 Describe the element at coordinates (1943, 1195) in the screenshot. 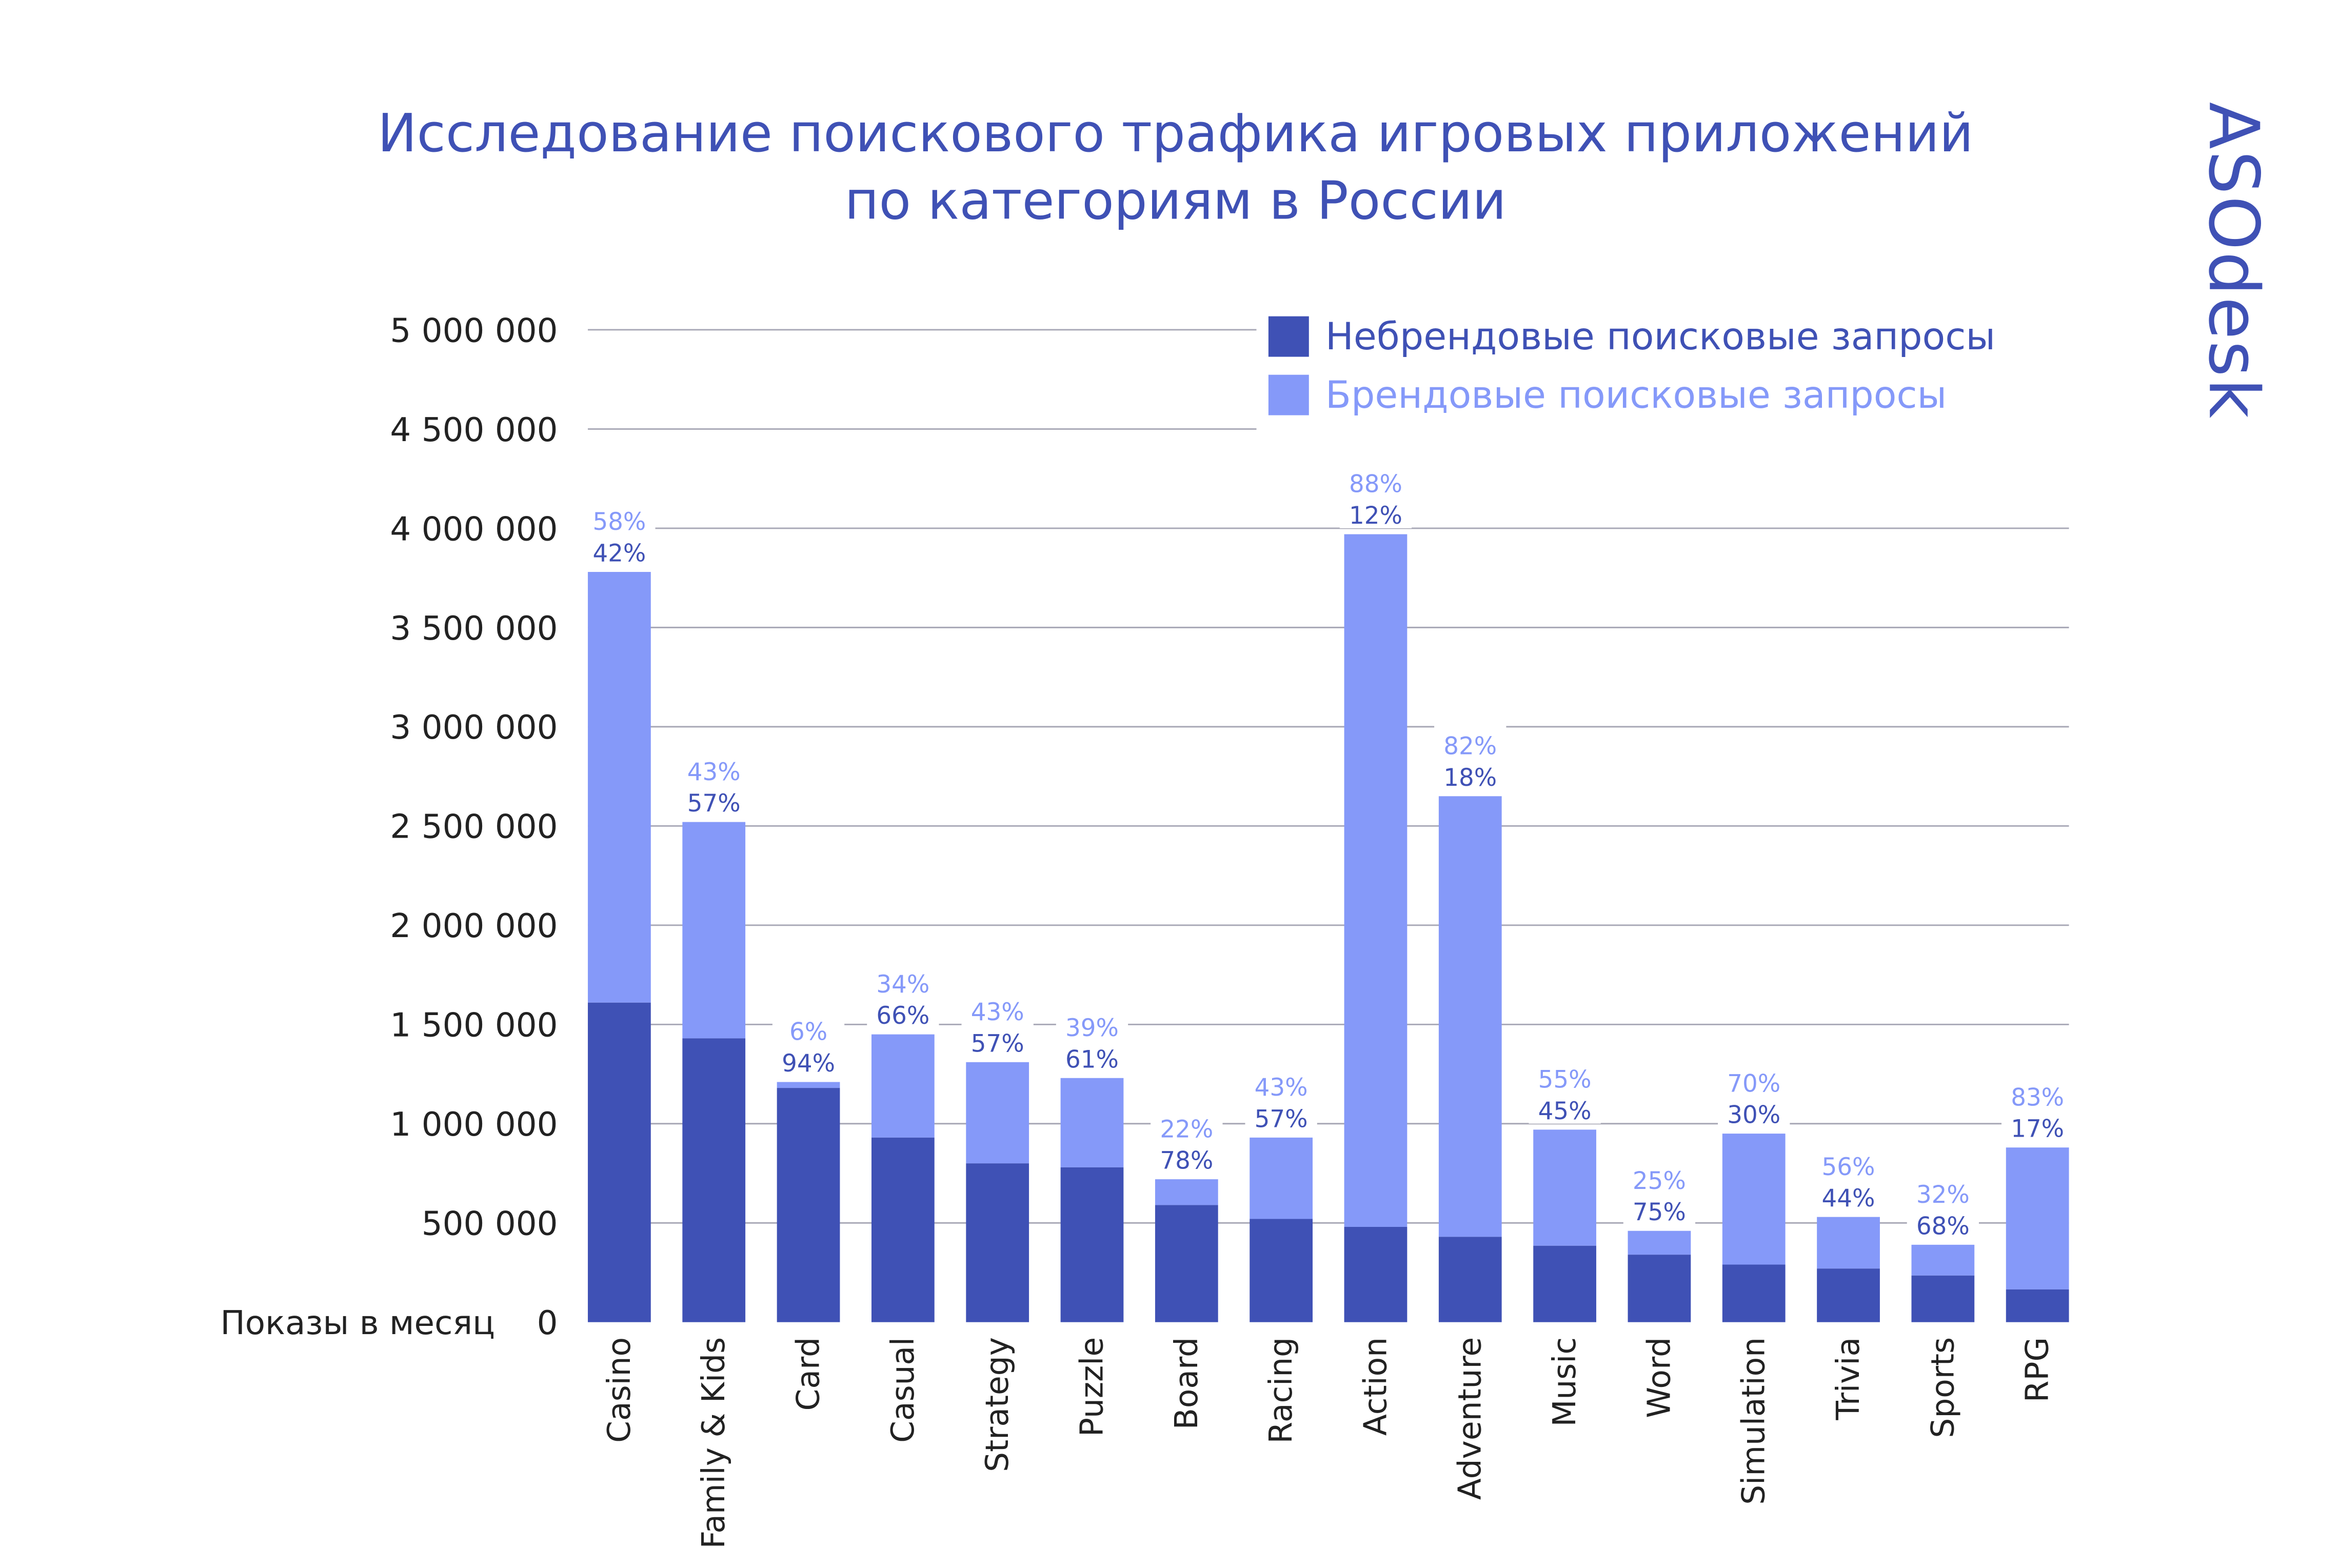

I see `percent-label-brand: 32%` at that location.